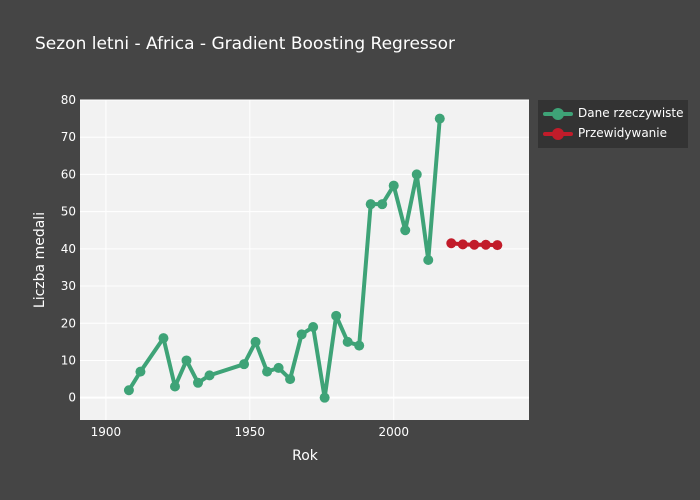  What do you see at coordinates (68, 323) in the screenshot?
I see `y-tick-label: 20` at bounding box center [68, 323].